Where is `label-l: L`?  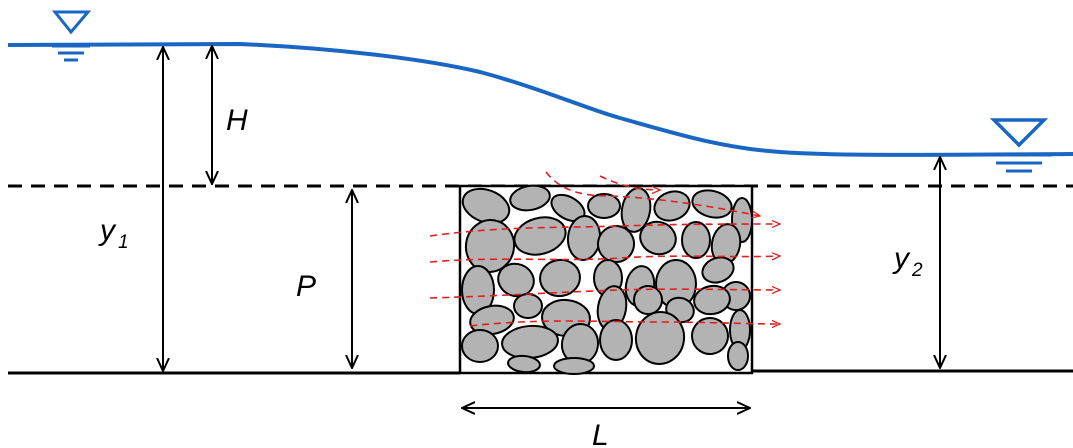
label-l: L is located at coordinates (600, 433).